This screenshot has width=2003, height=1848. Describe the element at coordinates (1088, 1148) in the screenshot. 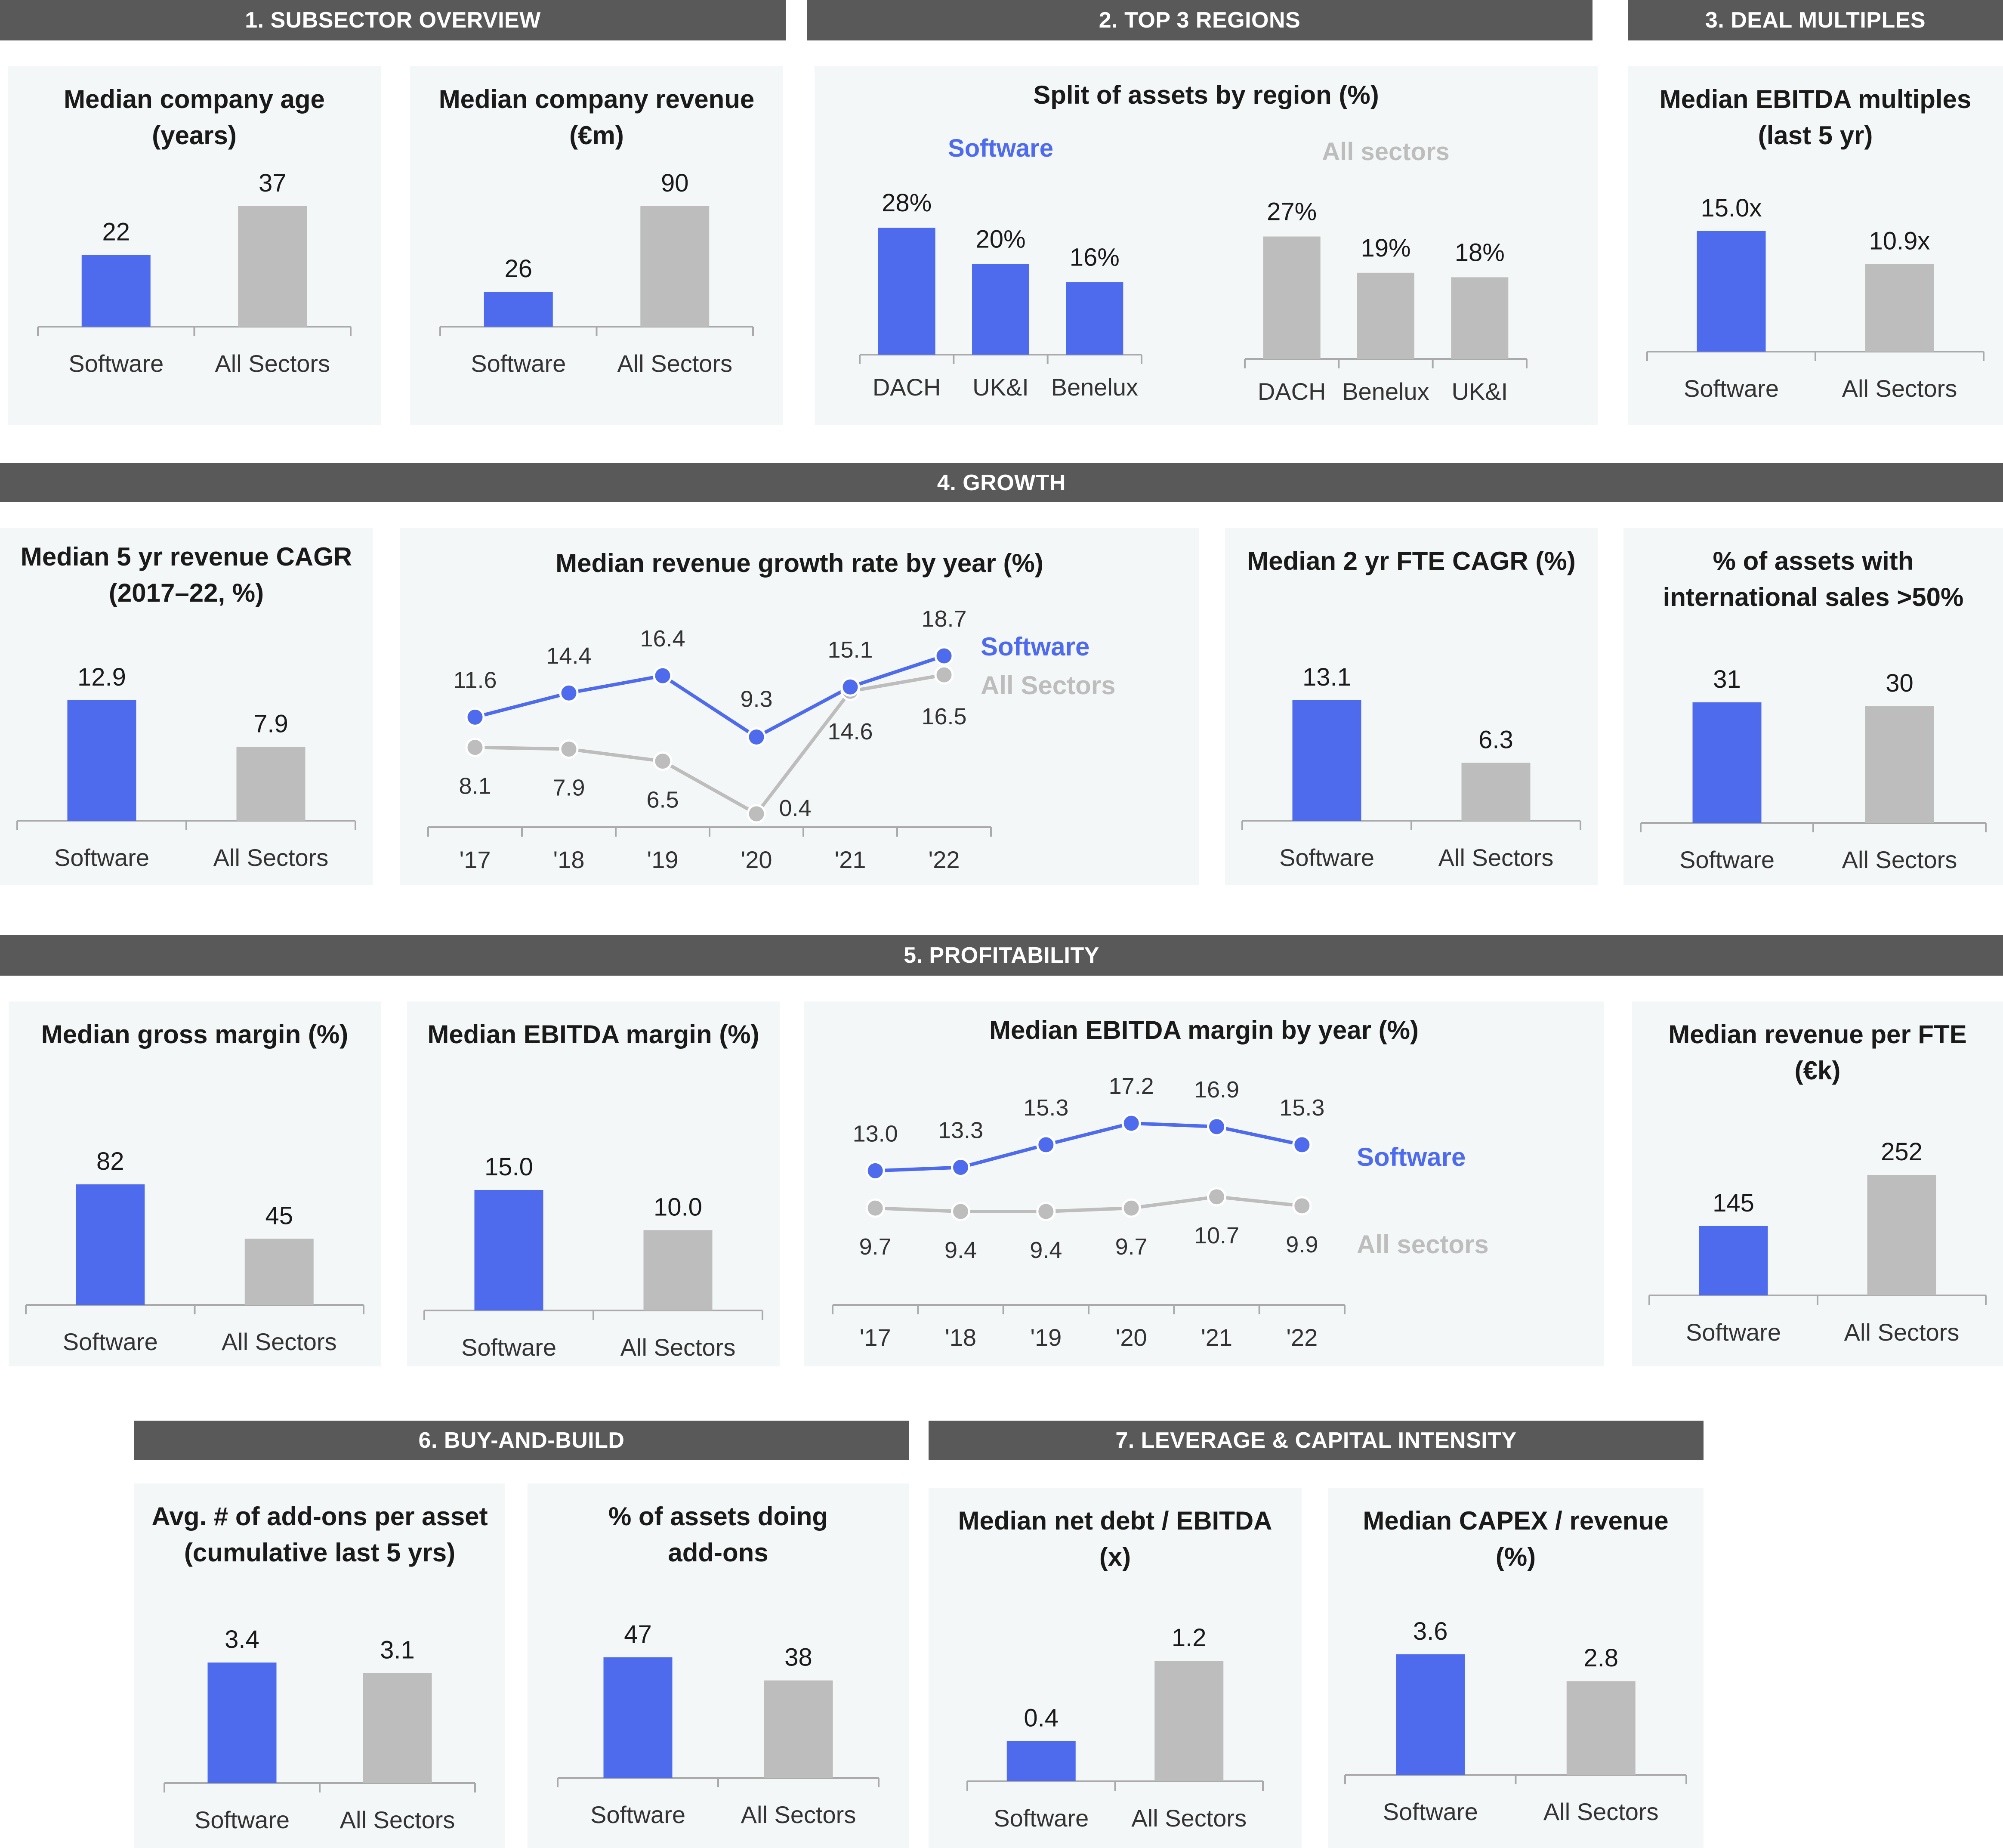

I see `series-line-software` at that location.